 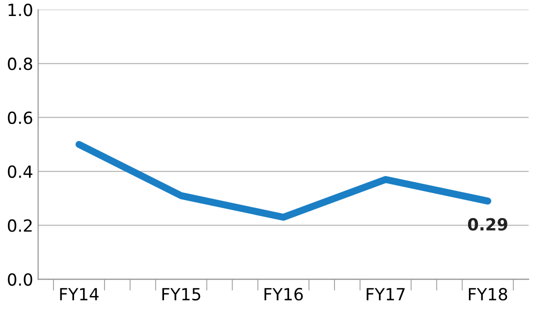 What do you see at coordinates (488, 224) in the screenshot?
I see `data-label: 0.29` at bounding box center [488, 224].